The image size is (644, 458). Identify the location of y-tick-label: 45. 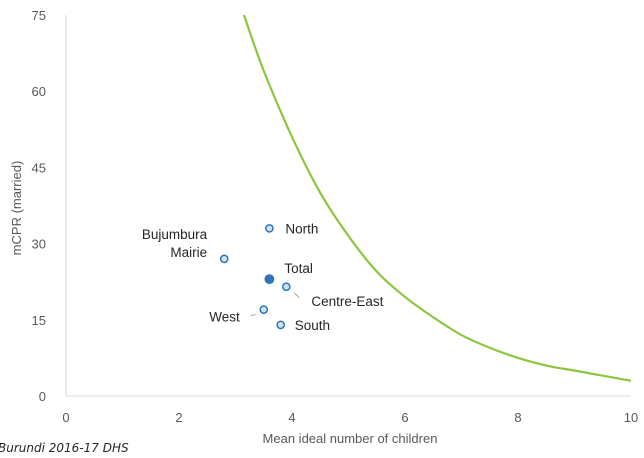
(39, 167).